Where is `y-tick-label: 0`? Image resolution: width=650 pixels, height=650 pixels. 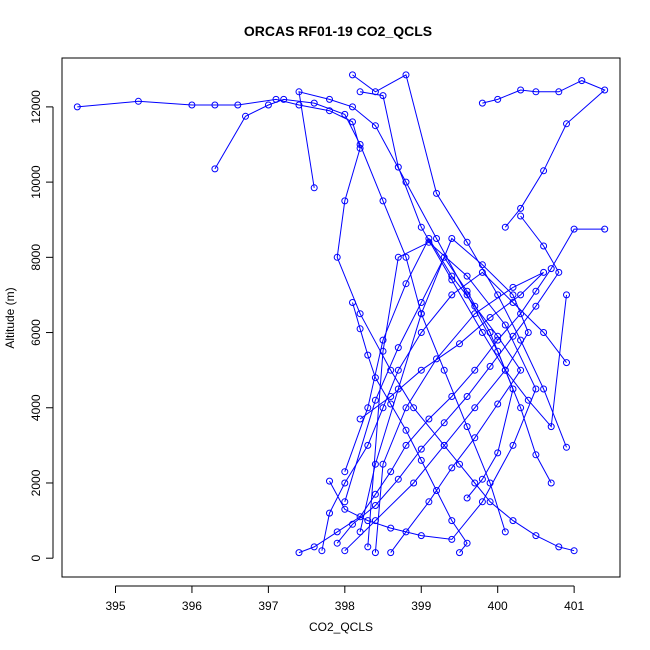
y-tick-label: 0 is located at coordinates (36, 558).